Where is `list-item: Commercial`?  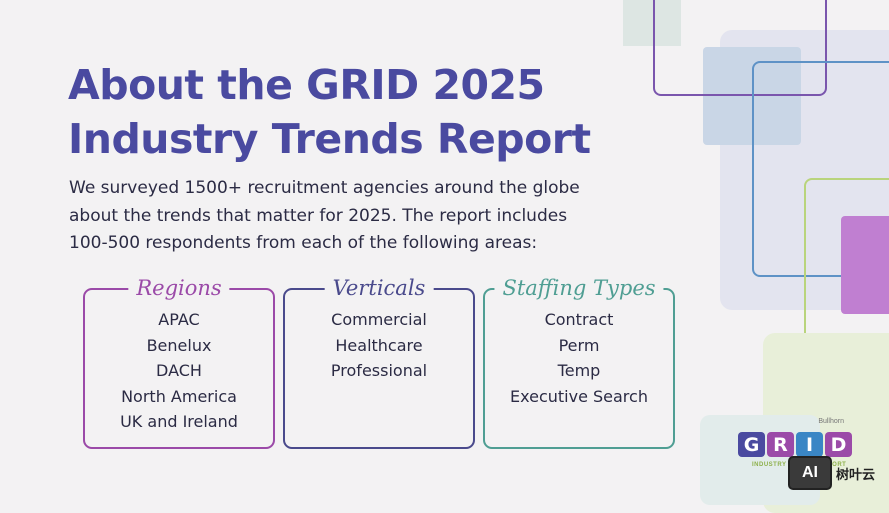 list-item: Commercial is located at coordinates (379, 319).